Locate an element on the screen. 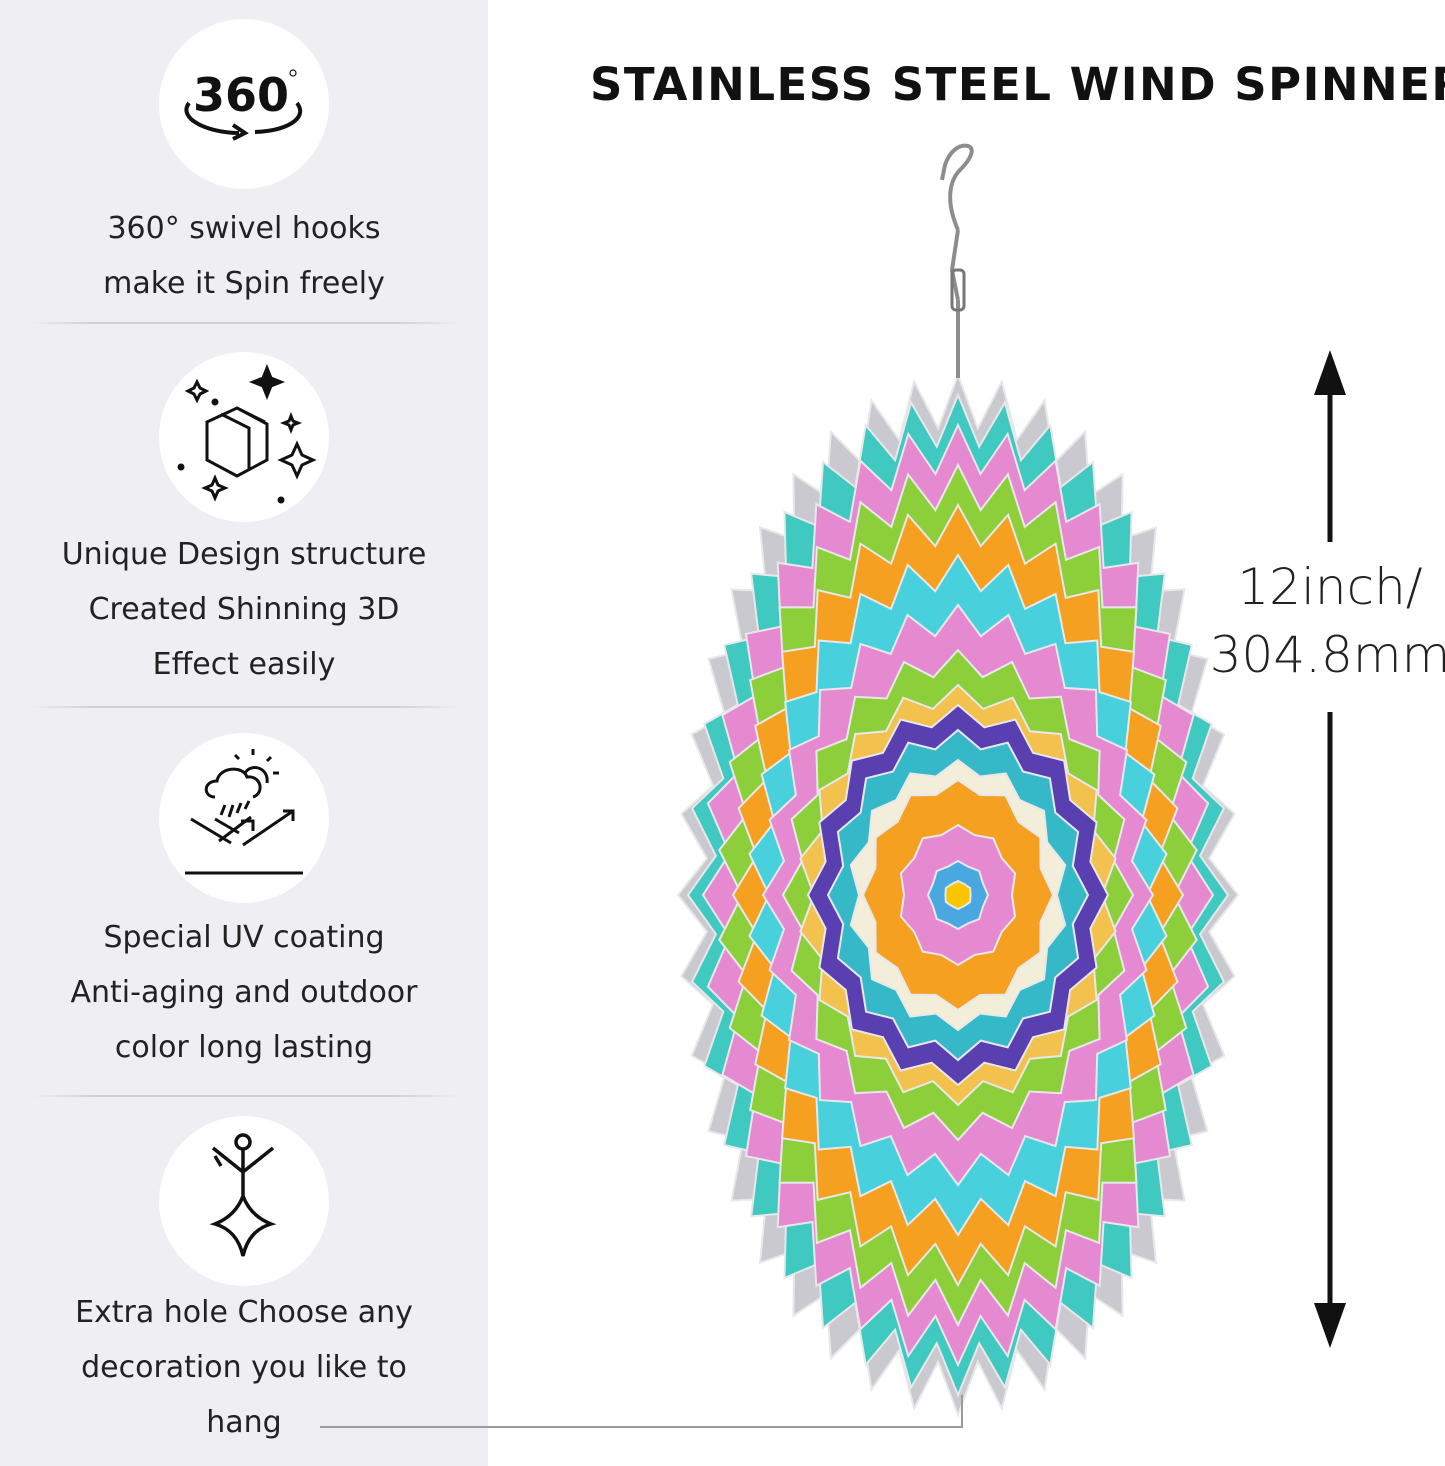  feature-swivel-text: 360° swivel hooks make it Spin freely is located at coordinates (244, 256).